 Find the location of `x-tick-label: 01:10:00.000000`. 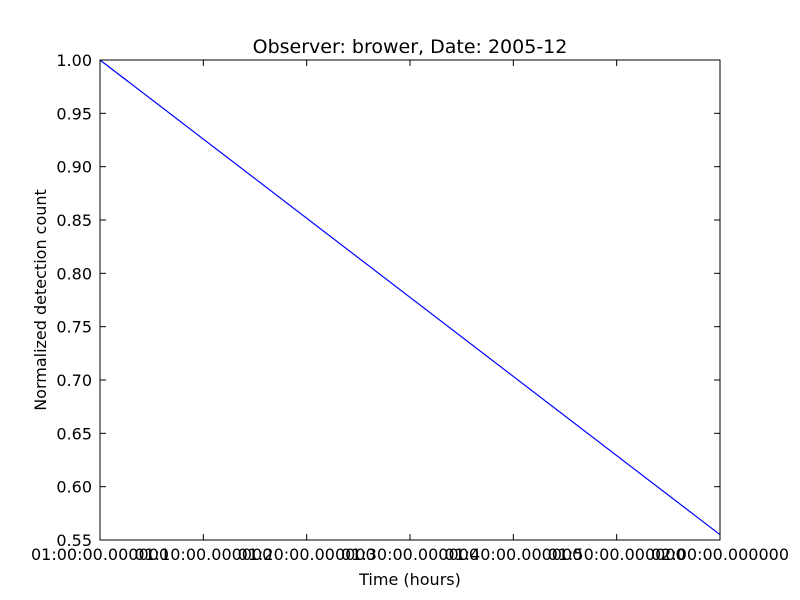

x-tick-label: 01:10:00.000000 is located at coordinates (203, 554).